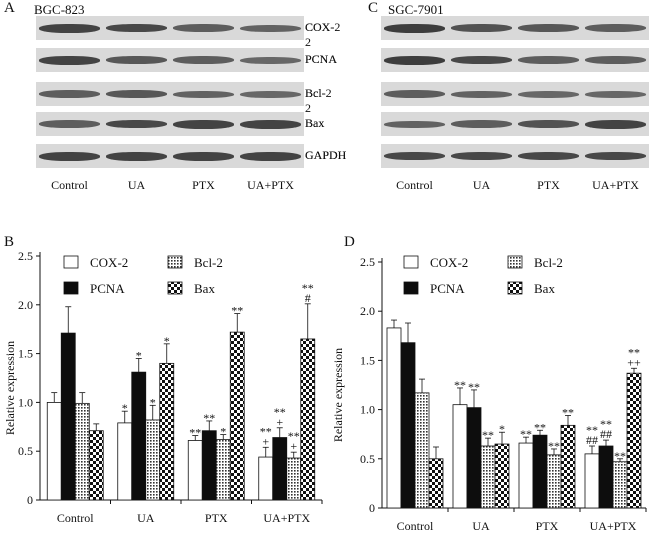  What do you see at coordinates (367, 360) in the screenshot?
I see `y-tick-label: 1.5` at bounding box center [367, 360].